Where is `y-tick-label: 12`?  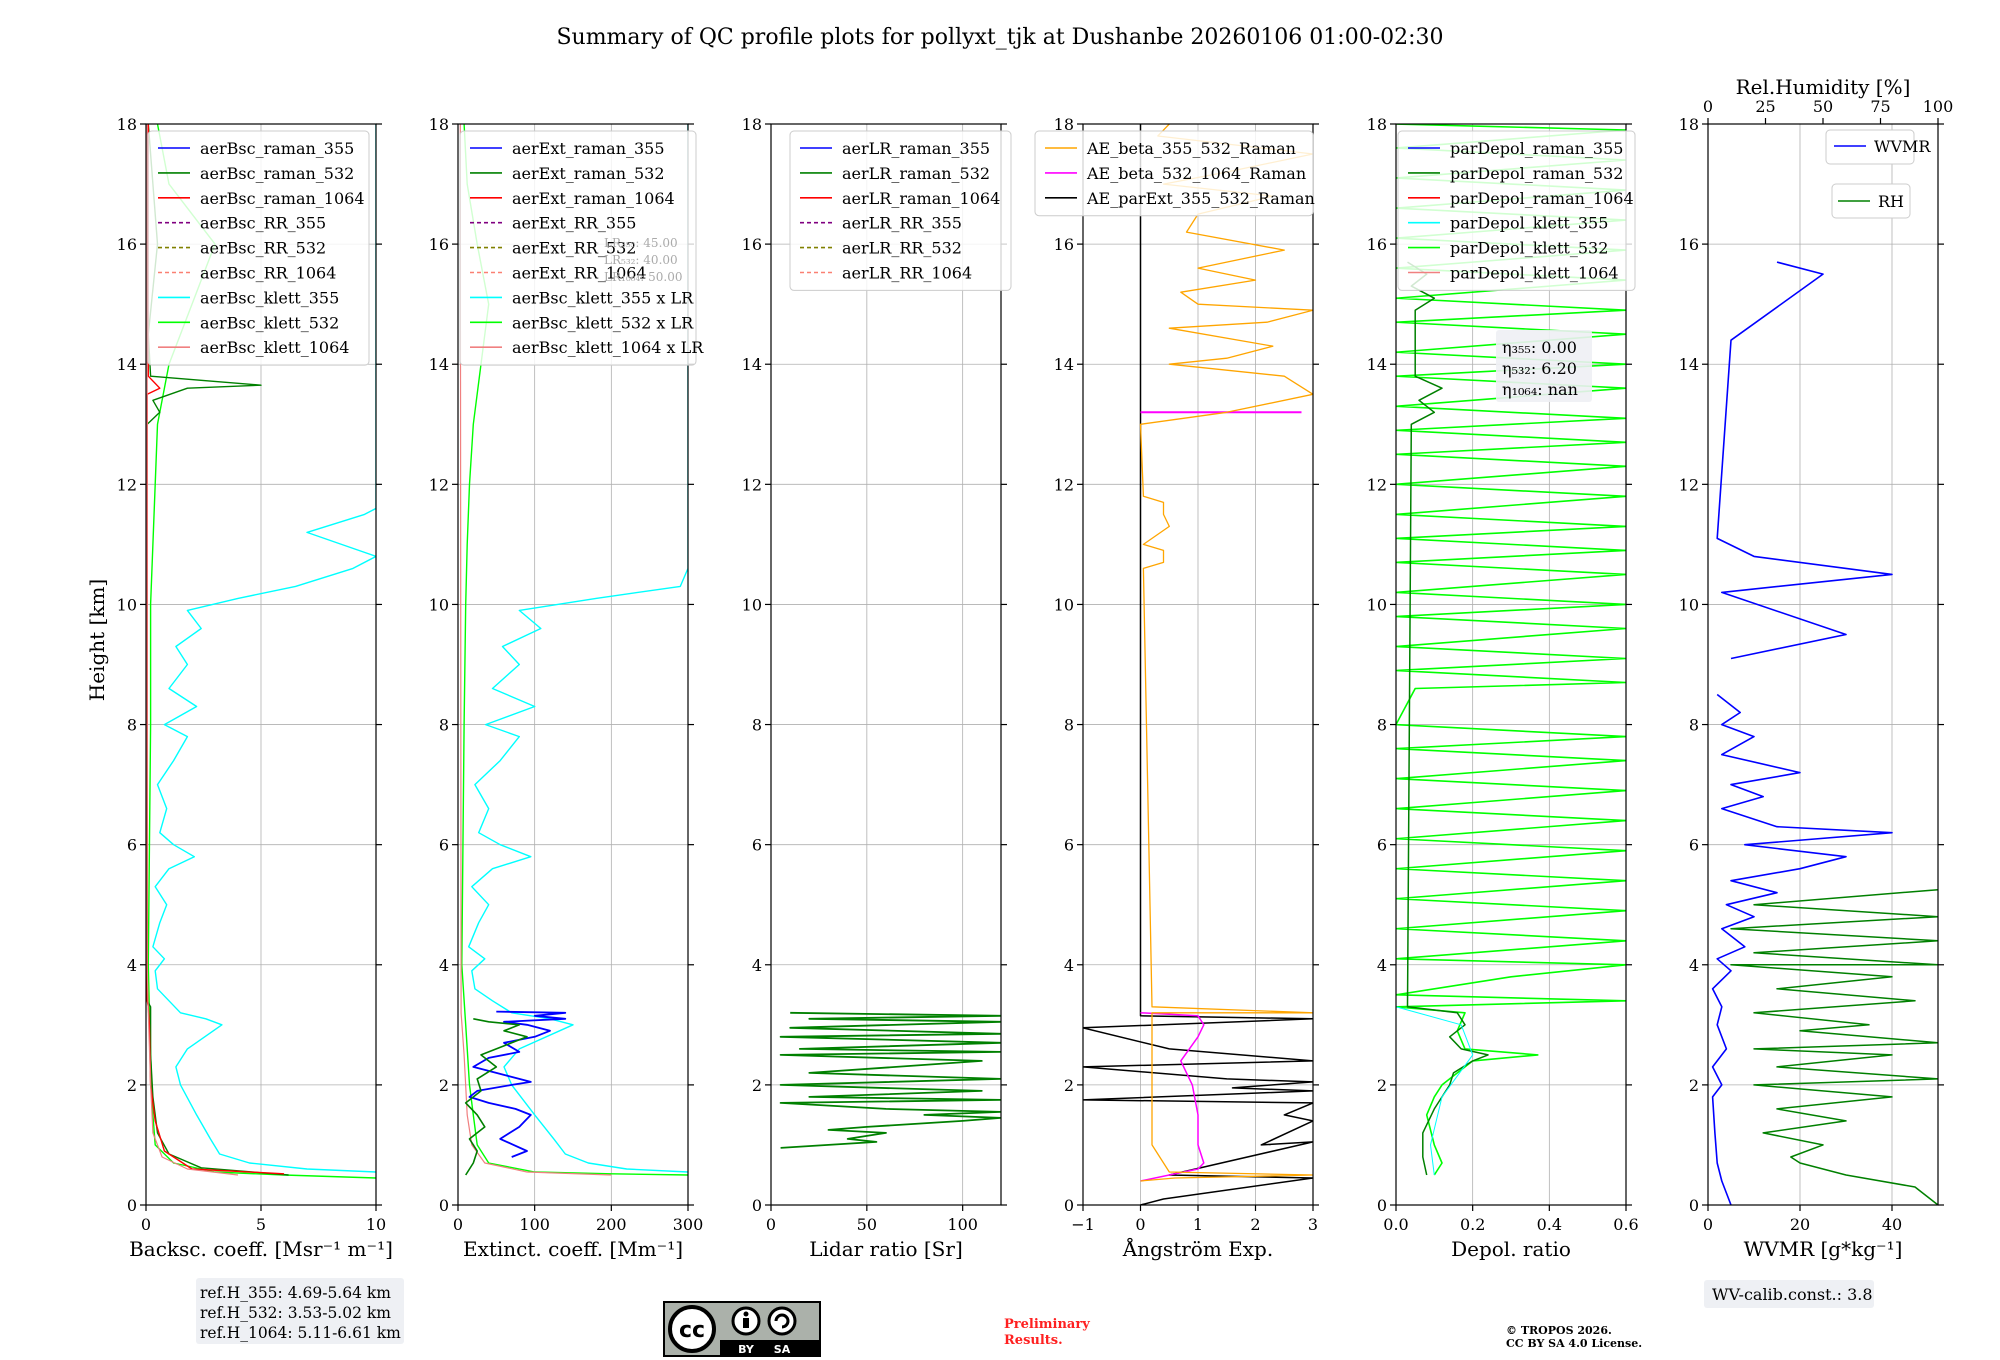 y-tick-label: 12 is located at coordinates (1377, 484).